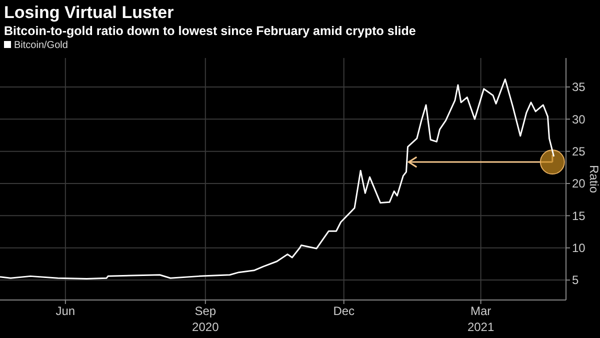  Describe the element at coordinates (89, 12) in the screenshot. I see `chart-title: Losing Virtual Luster` at that location.